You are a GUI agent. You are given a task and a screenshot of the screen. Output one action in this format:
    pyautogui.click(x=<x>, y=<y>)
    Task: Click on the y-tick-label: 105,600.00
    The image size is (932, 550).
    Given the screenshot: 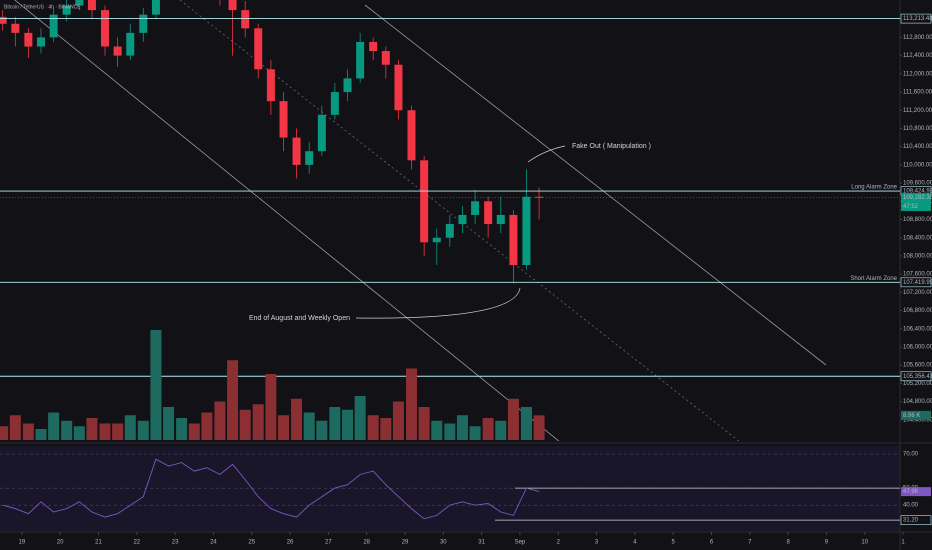 What is the action you would take?
    pyautogui.click(x=917, y=366)
    